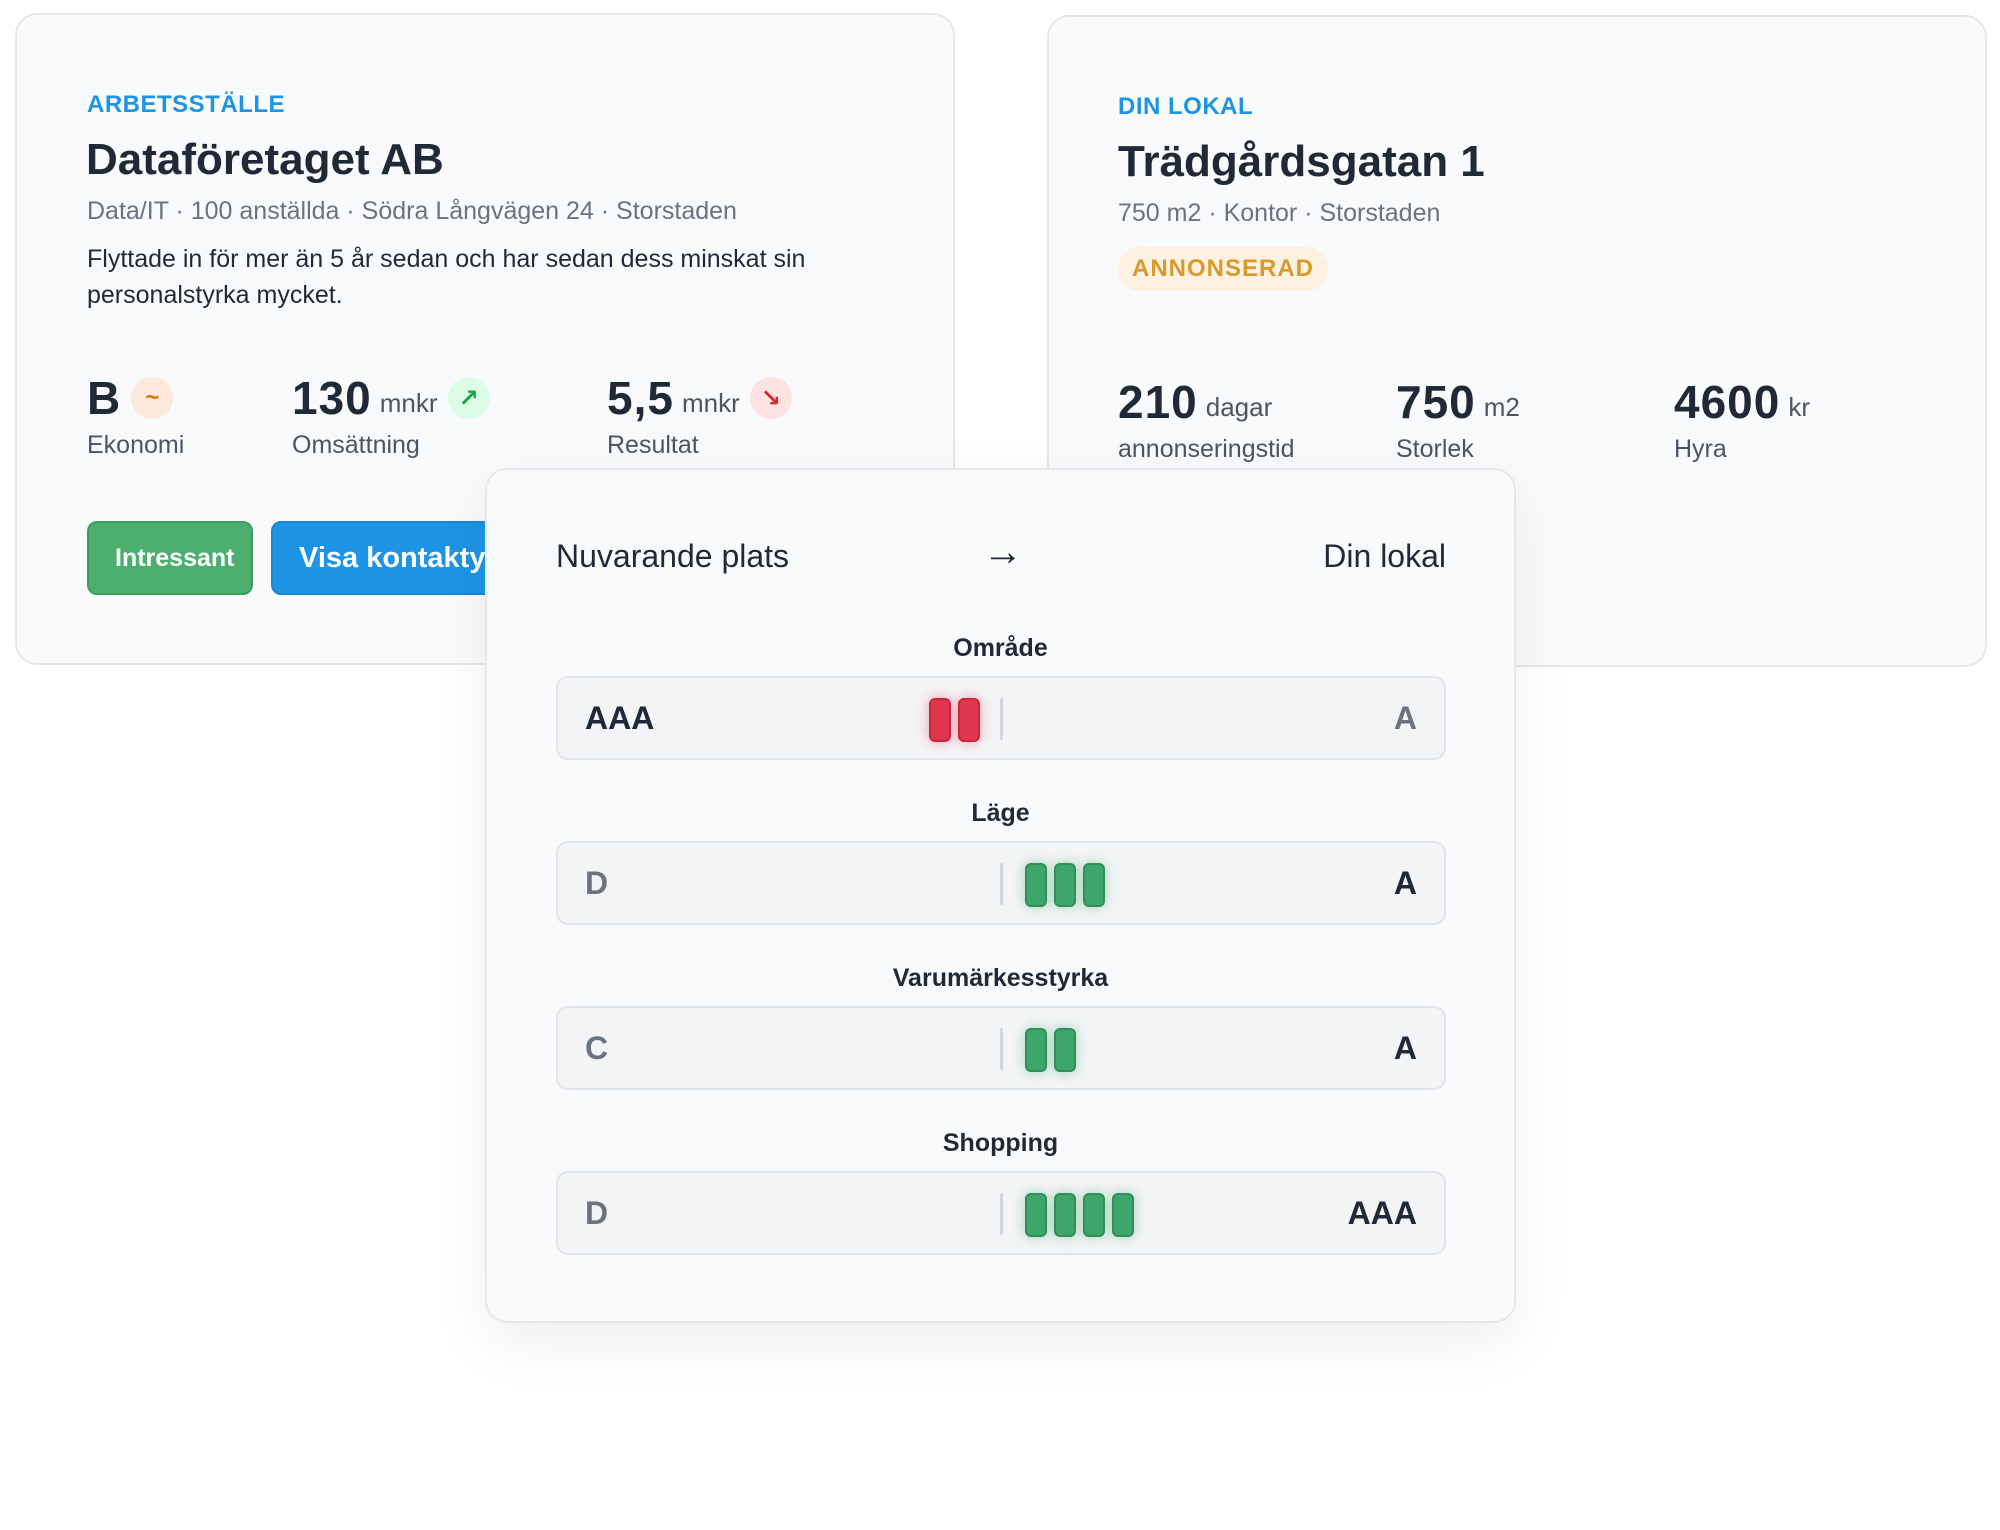 Image resolution: width=2000 pixels, height=1530 pixels. What do you see at coordinates (1003, 552) in the screenshot?
I see `arrow-right-icon: →` at bounding box center [1003, 552].